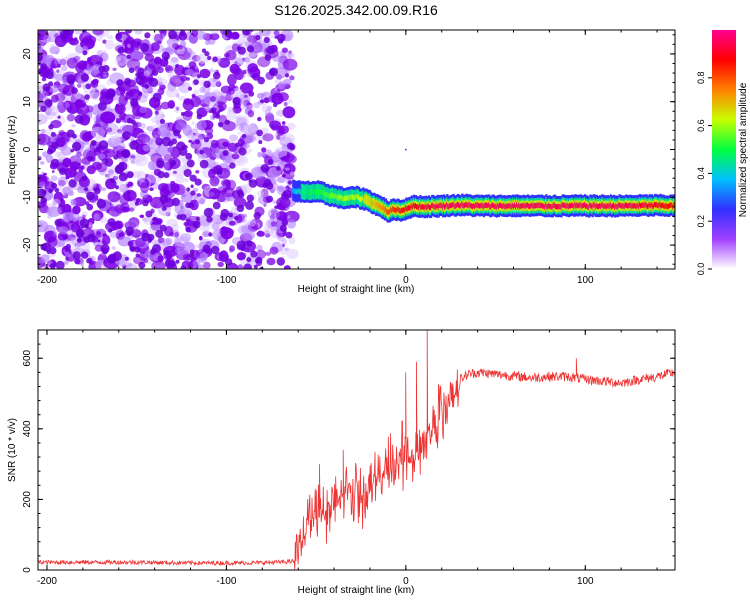 This screenshot has height=600, width=750. What do you see at coordinates (585, 581) in the screenshot?
I see `x-tick-label: 100` at bounding box center [585, 581].